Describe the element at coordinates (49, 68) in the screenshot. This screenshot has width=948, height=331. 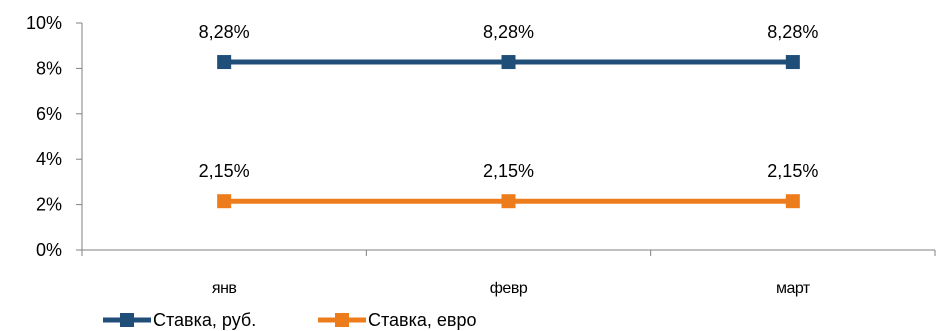
I see `y-tick-label: 8%` at that location.